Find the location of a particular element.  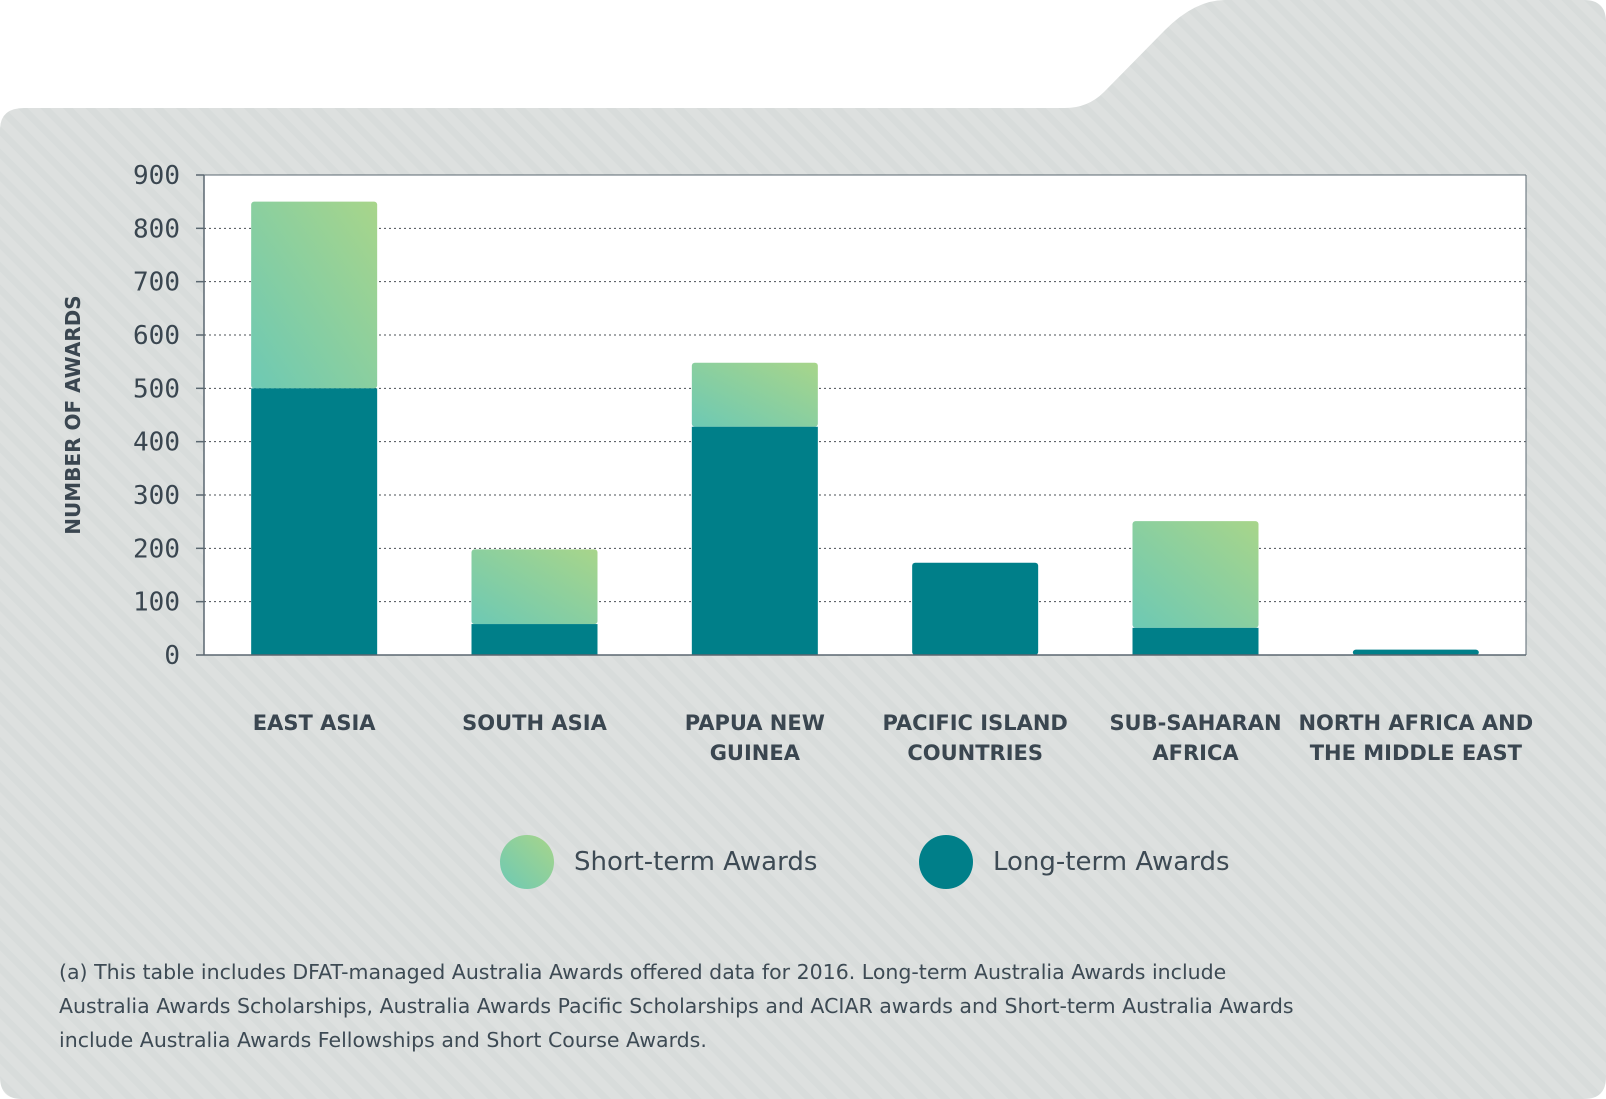

x-tick-label: AFRICA is located at coordinates (1195, 753).